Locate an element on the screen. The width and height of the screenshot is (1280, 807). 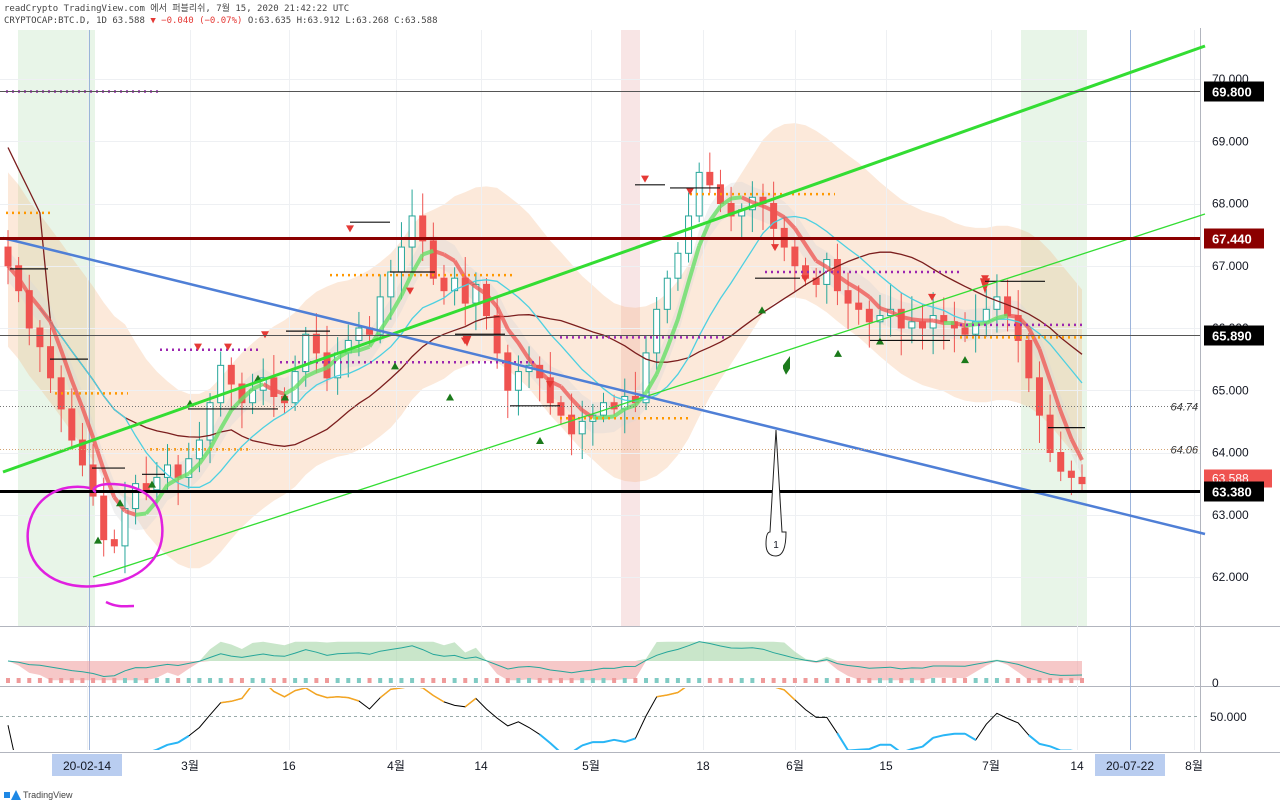
brand-label: TradingView is located at coordinates (48, 795).